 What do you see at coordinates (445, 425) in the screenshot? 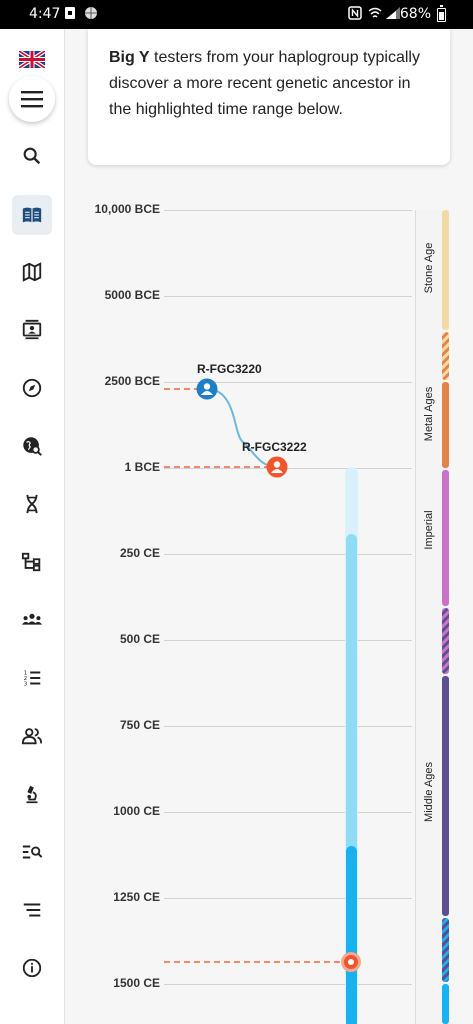
I see `era-bar-metal-ages` at bounding box center [445, 425].